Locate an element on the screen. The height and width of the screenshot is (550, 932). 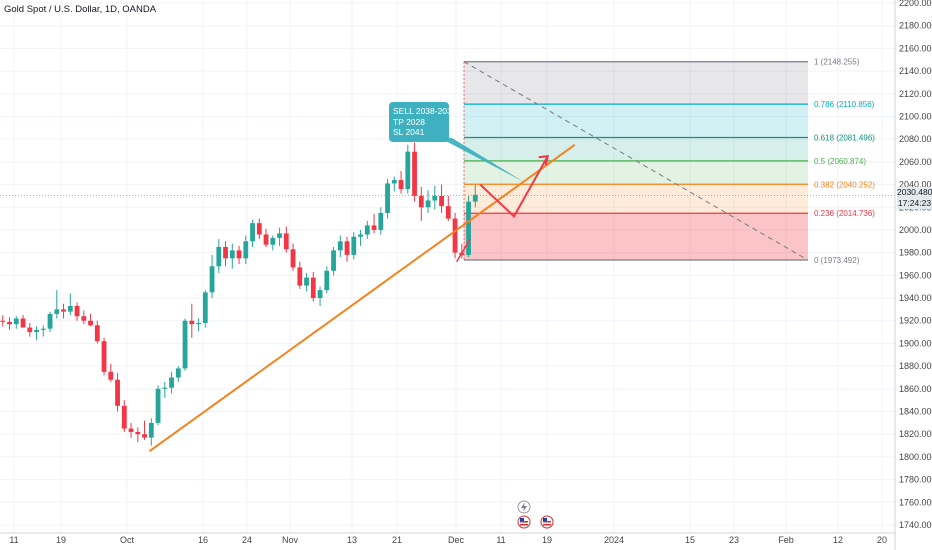
projection-path is located at coordinates (514, 186).